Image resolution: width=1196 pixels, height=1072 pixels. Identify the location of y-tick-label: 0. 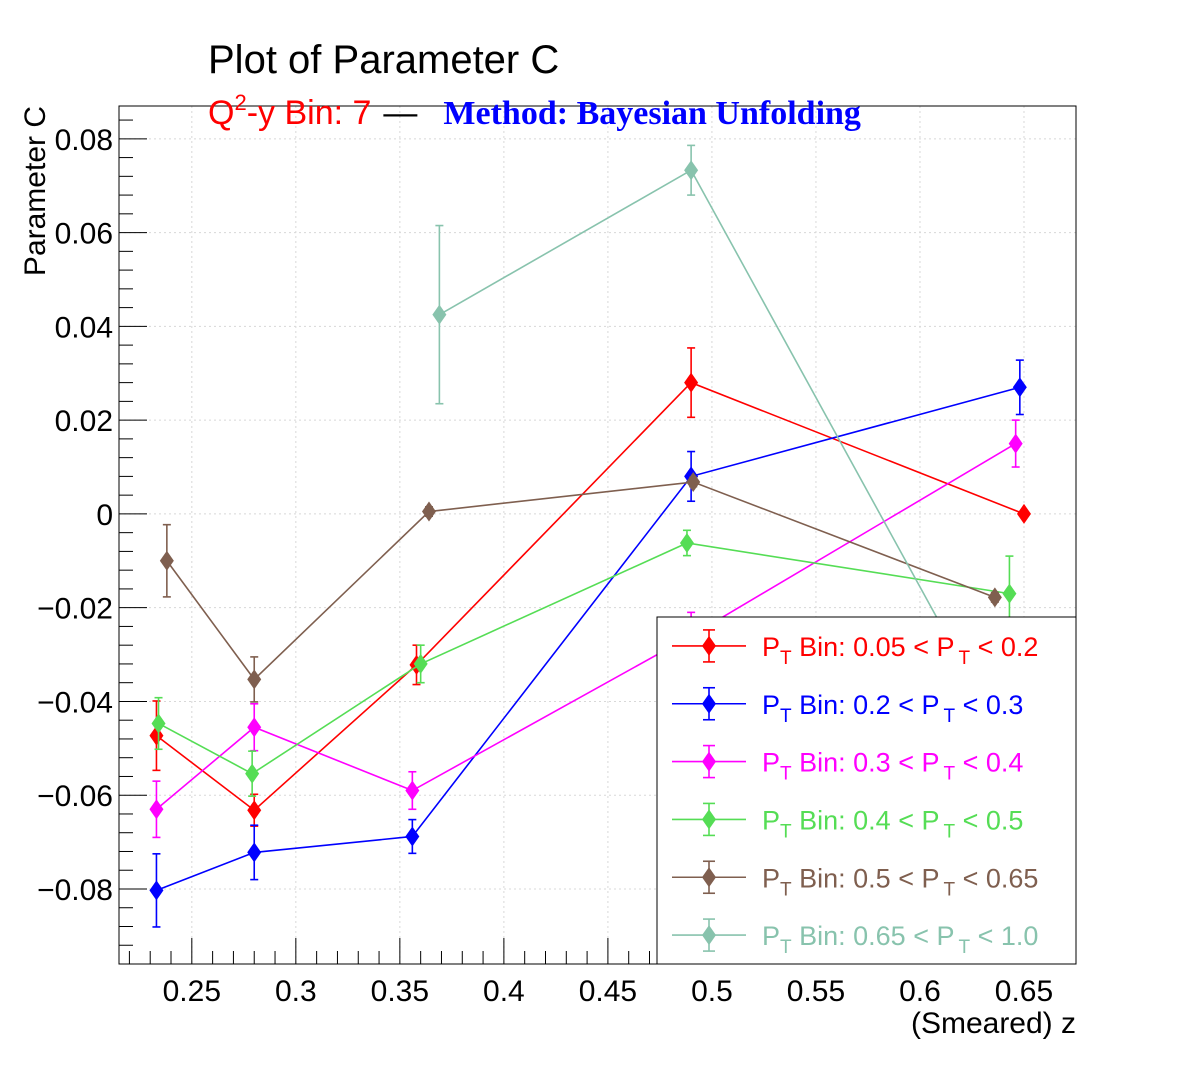
(104, 515).